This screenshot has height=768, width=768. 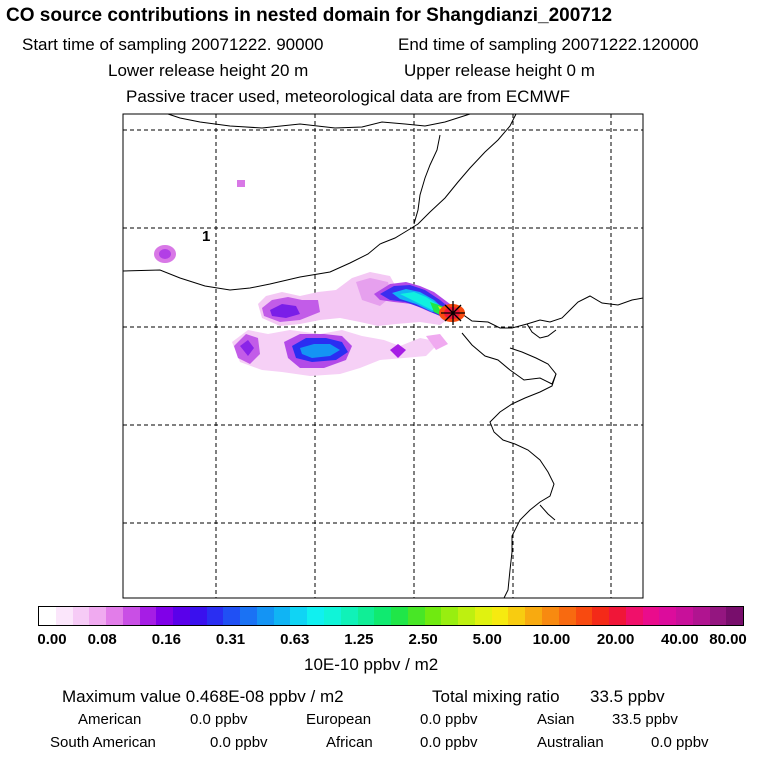 What do you see at coordinates (371, 664) in the screenshot?
I see `colorbar-units: 10E-10 ppbv / m2` at bounding box center [371, 664].